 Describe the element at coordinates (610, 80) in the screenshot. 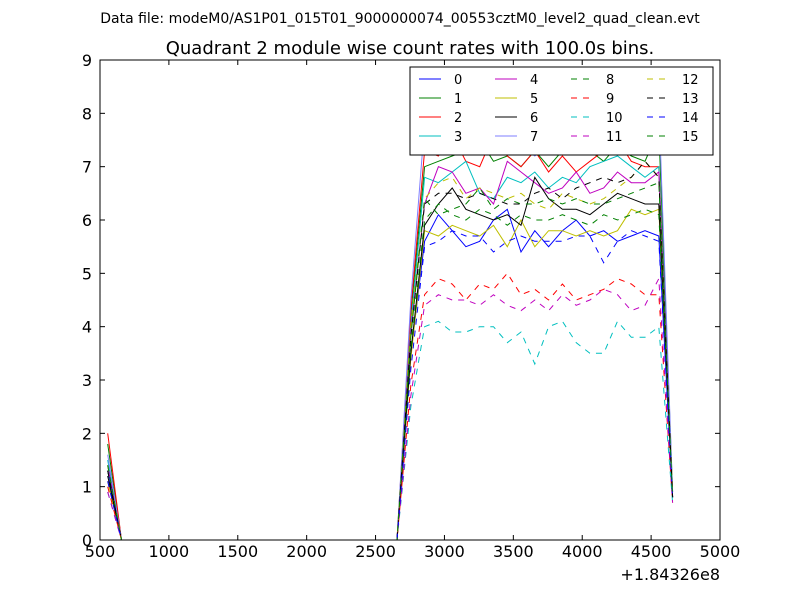

I see `legend-label-8: 8` at that location.